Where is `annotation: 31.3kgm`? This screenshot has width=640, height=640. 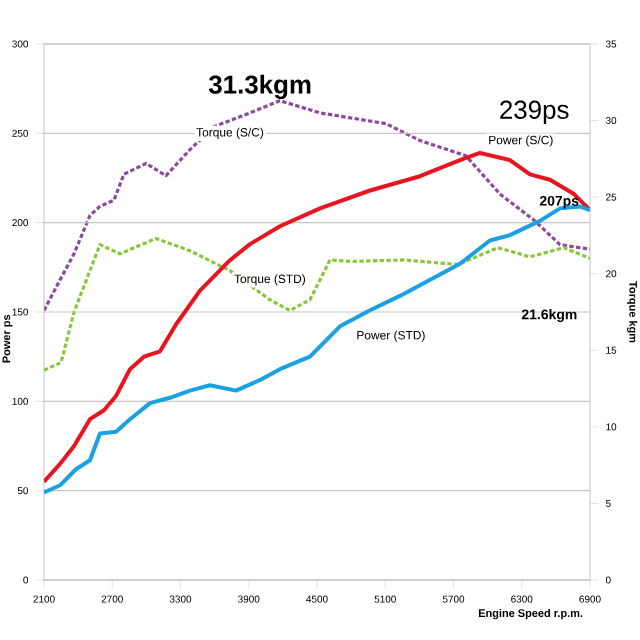
annotation: 31.3kgm is located at coordinates (259, 87).